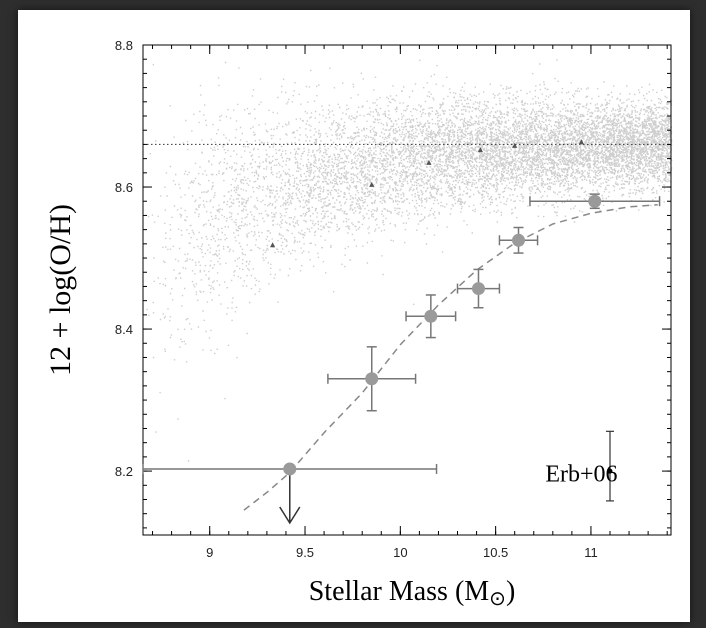 This screenshot has height=628, width=706. Describe the element at coordinates (290, 515) in the screenshot. I see `arrow-head-icon` at that location.